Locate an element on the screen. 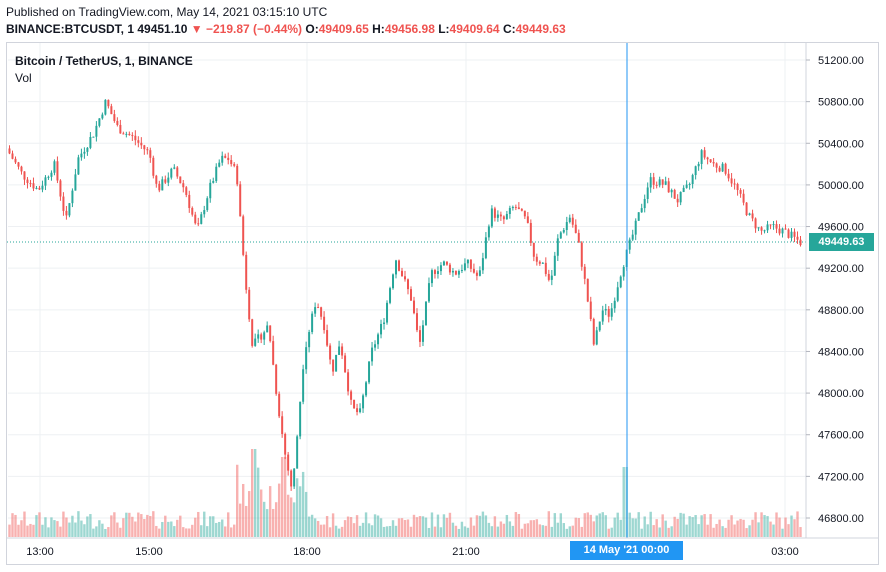  chart-title: Bitcoin / TetherUS, 1, BINANCE is located at coordinates (104, 61).